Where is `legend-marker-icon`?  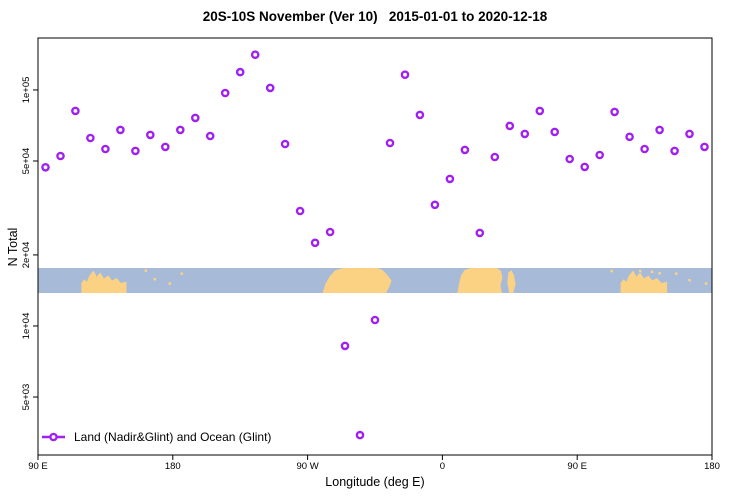 legend-marker-icon is located at coordinates (53, 437).